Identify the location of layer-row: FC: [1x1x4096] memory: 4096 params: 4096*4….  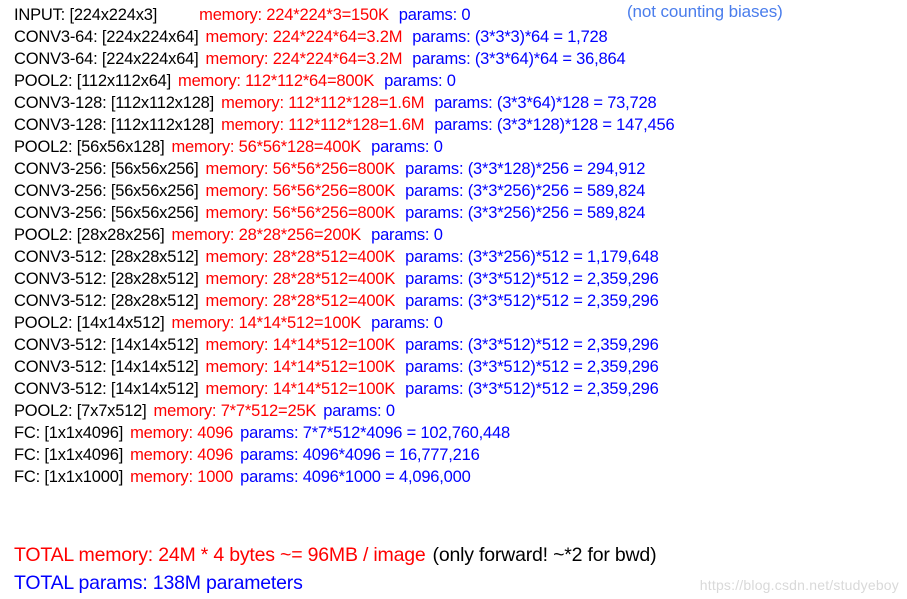
(459, 455).